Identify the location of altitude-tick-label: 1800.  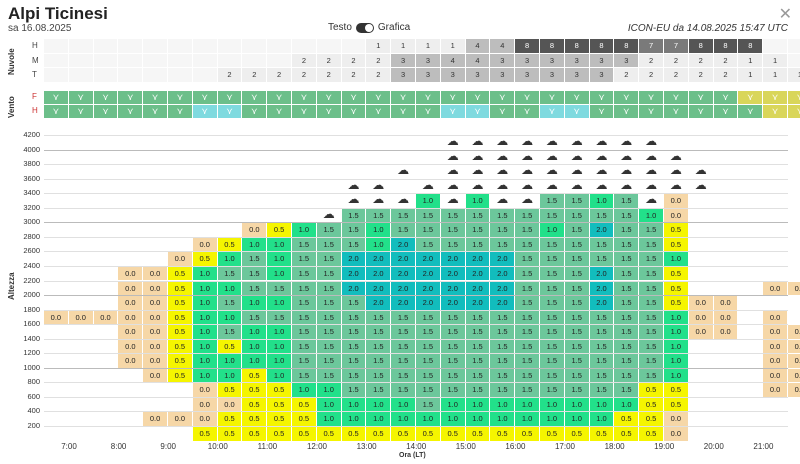
(31, 309).